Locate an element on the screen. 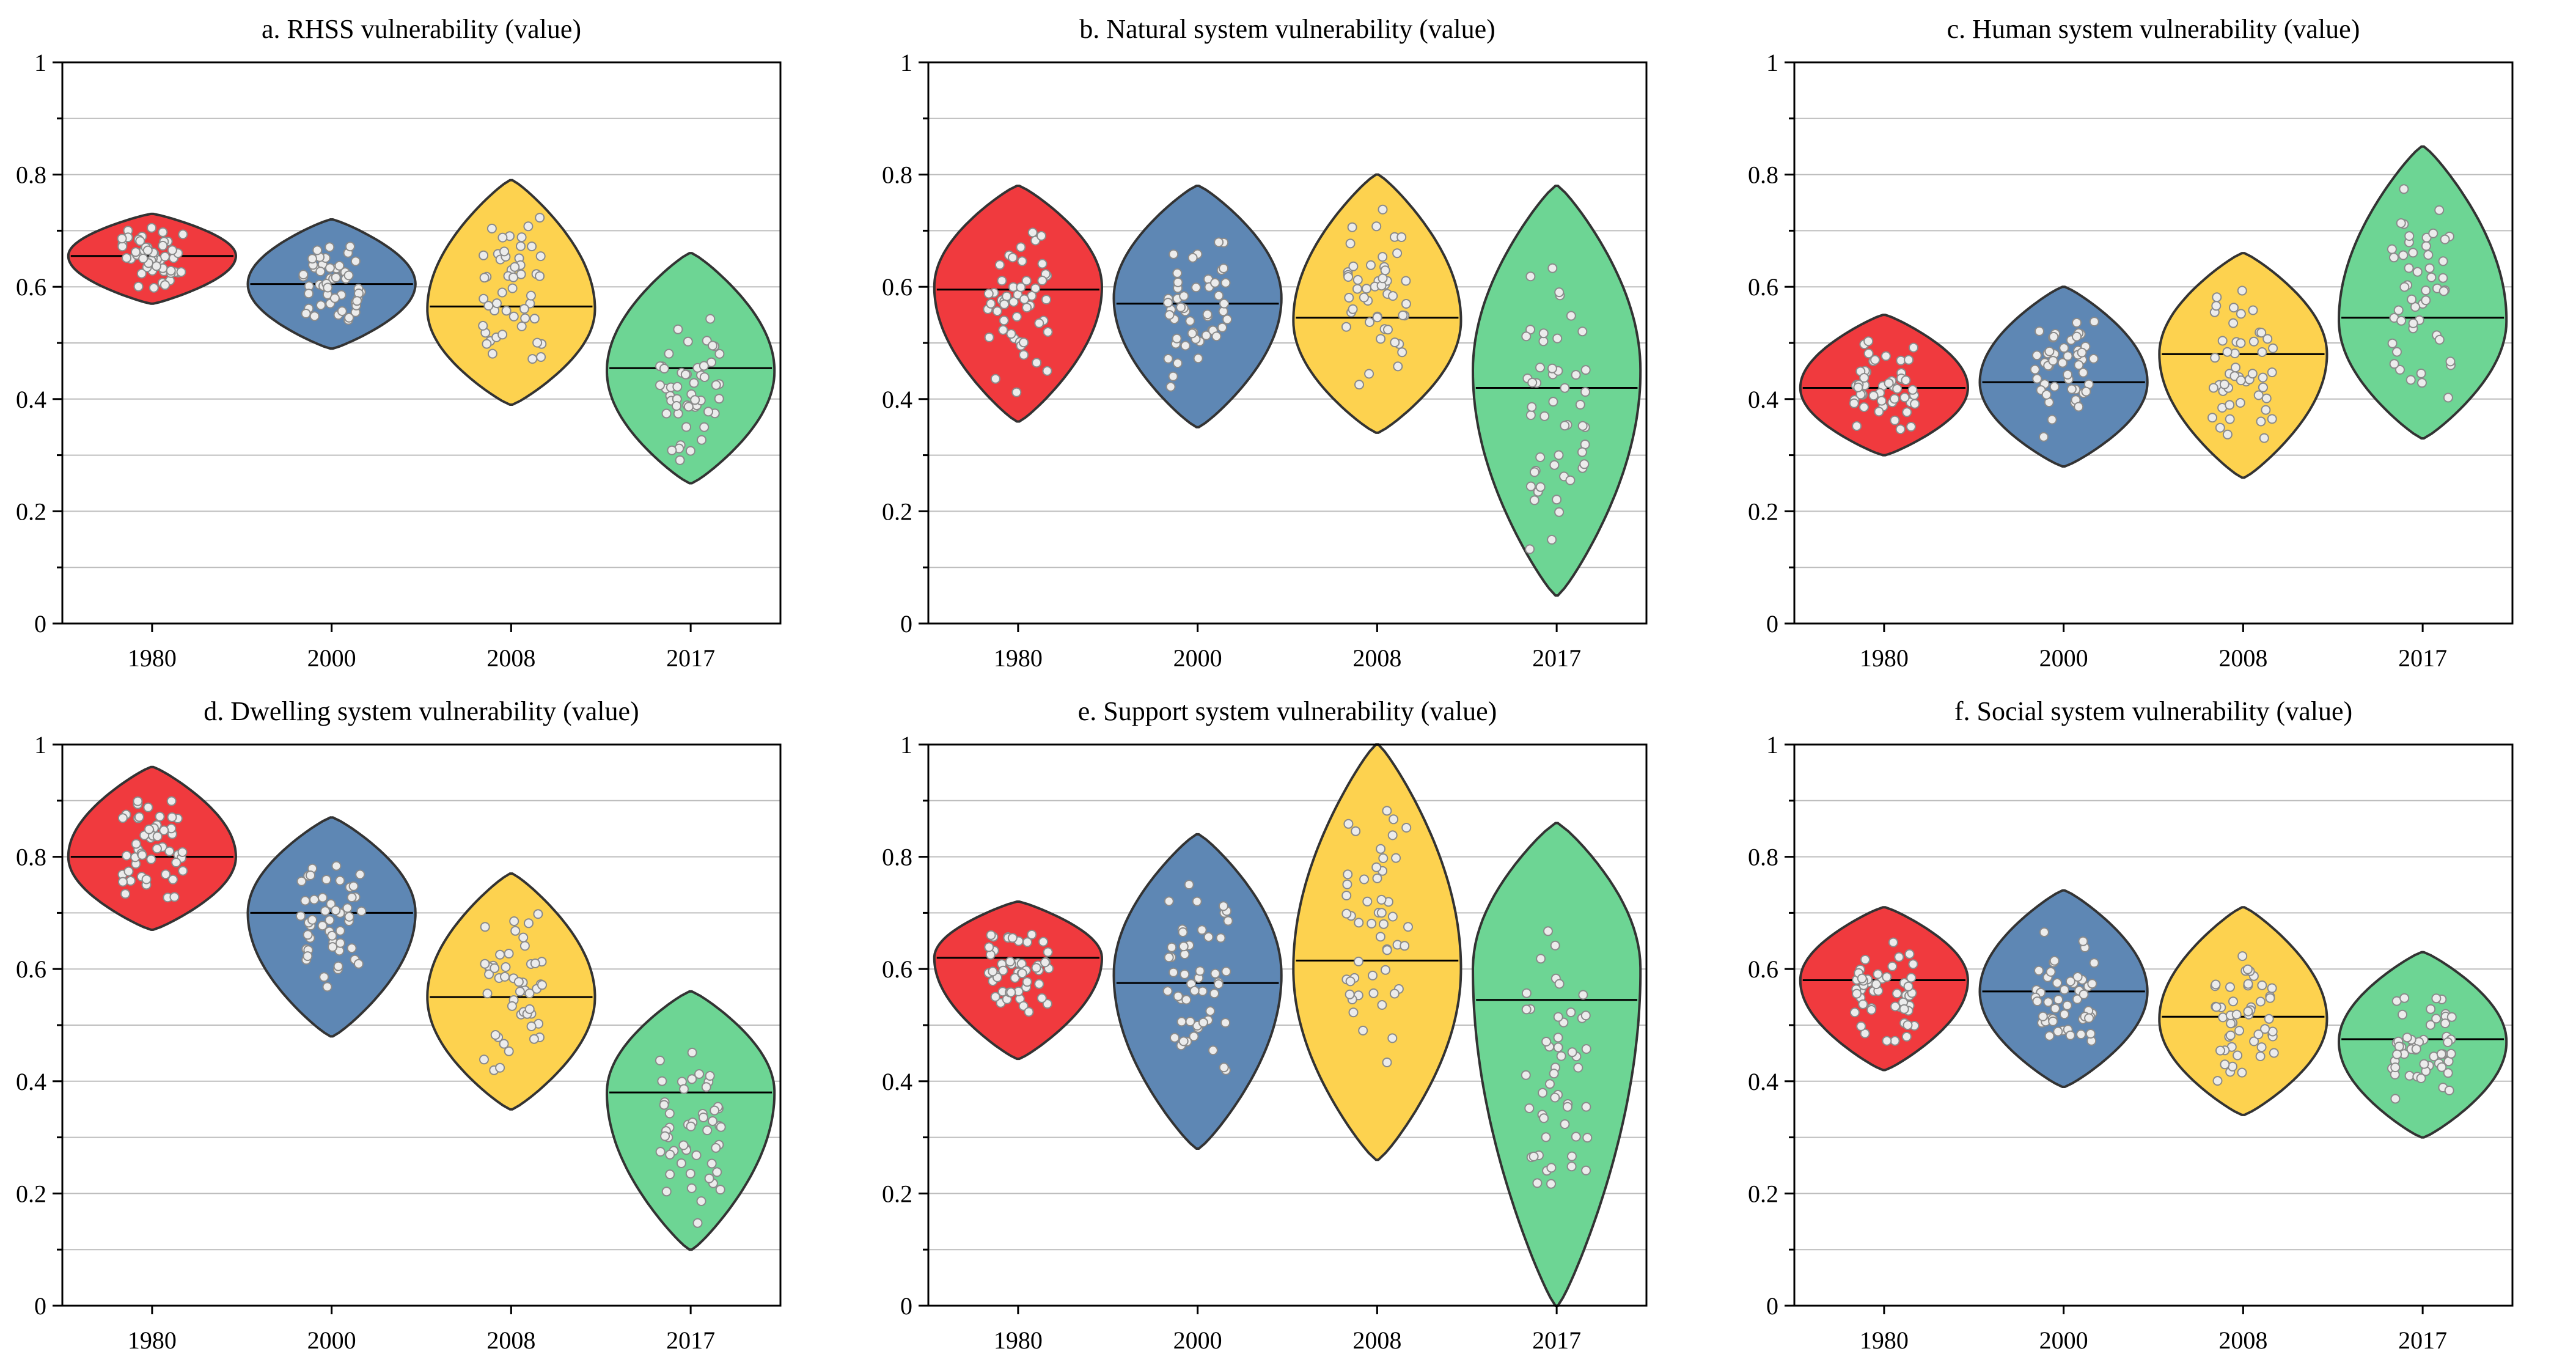  plot-frame is located at coordinates (421, 343).